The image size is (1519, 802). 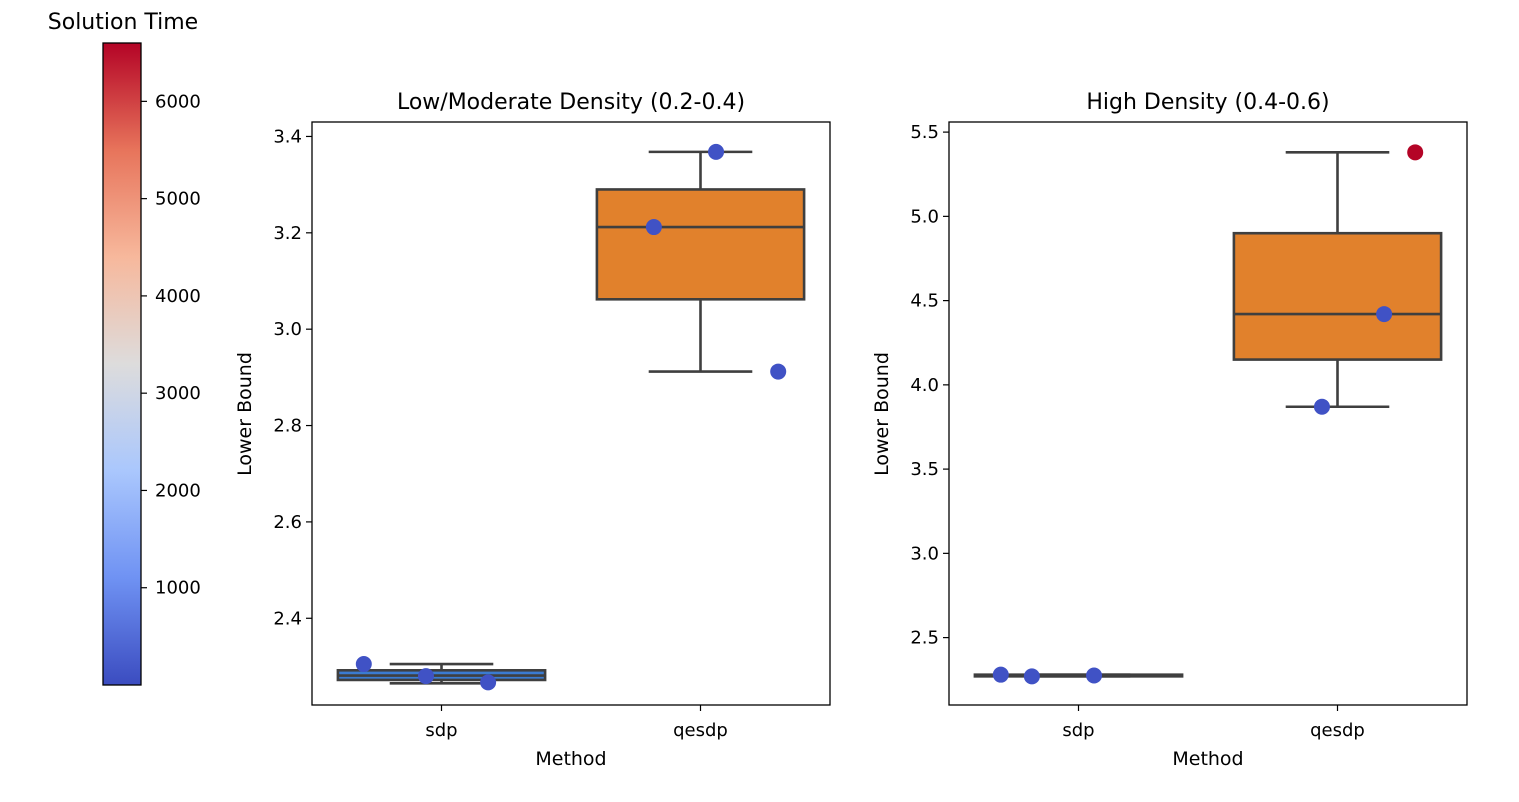 I want to click on y-tick-label: 4.5, so click(x=924, y=301).